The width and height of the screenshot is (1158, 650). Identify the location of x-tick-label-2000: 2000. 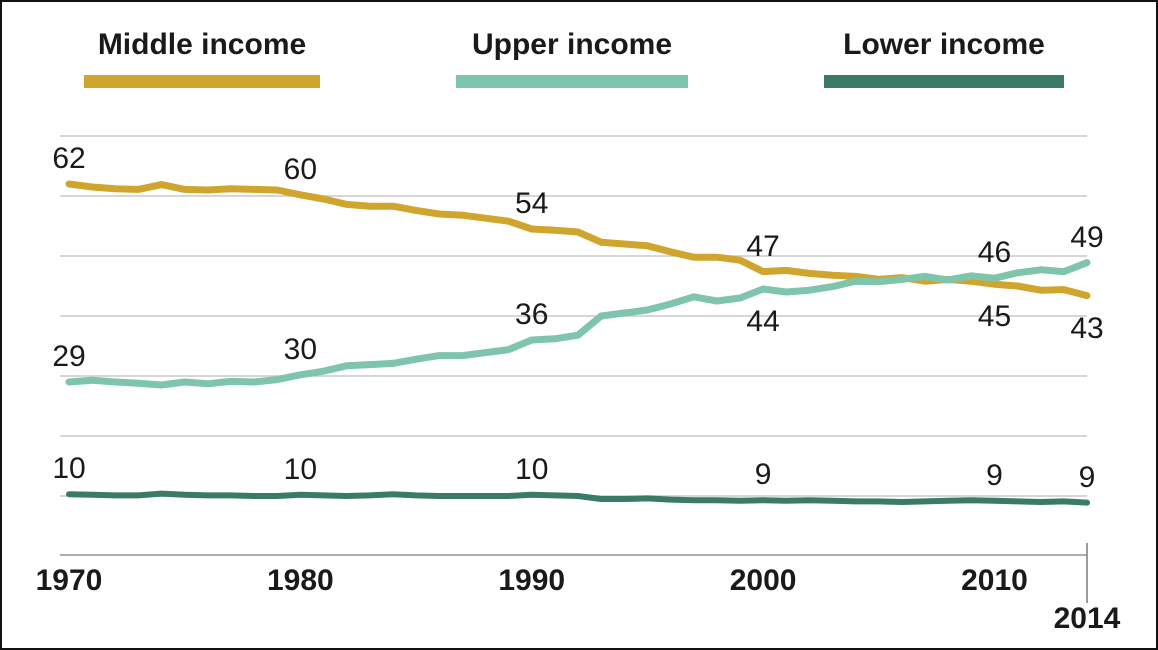
(763, 580).